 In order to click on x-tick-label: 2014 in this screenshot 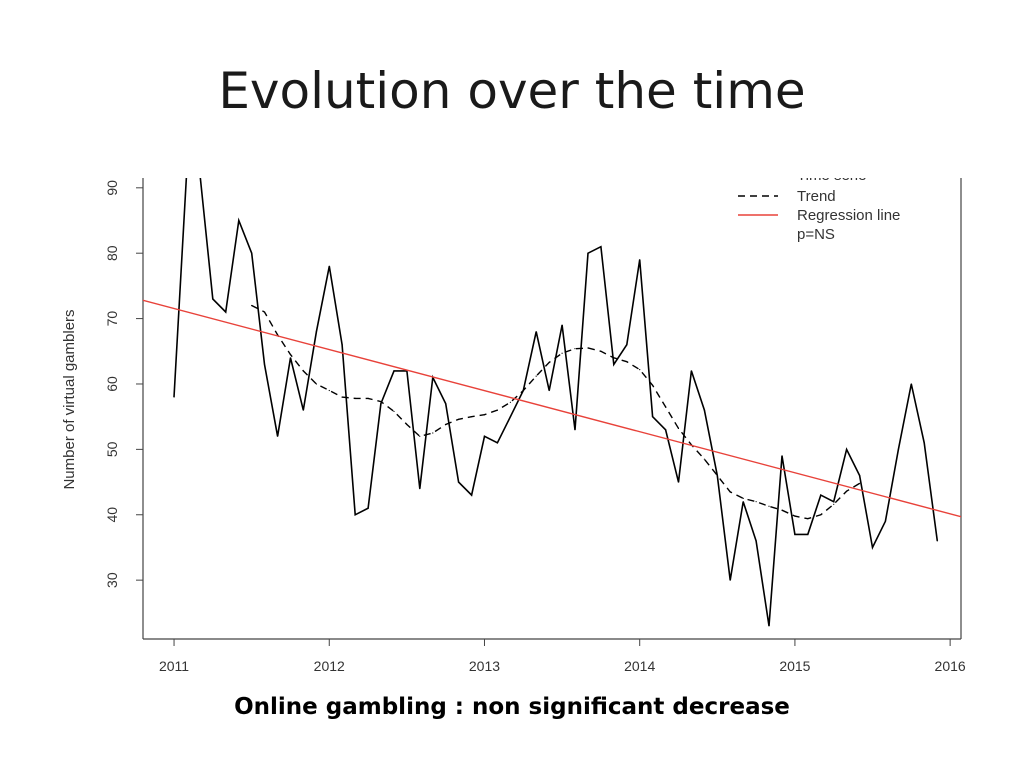, I will do `click(639, 666)`.